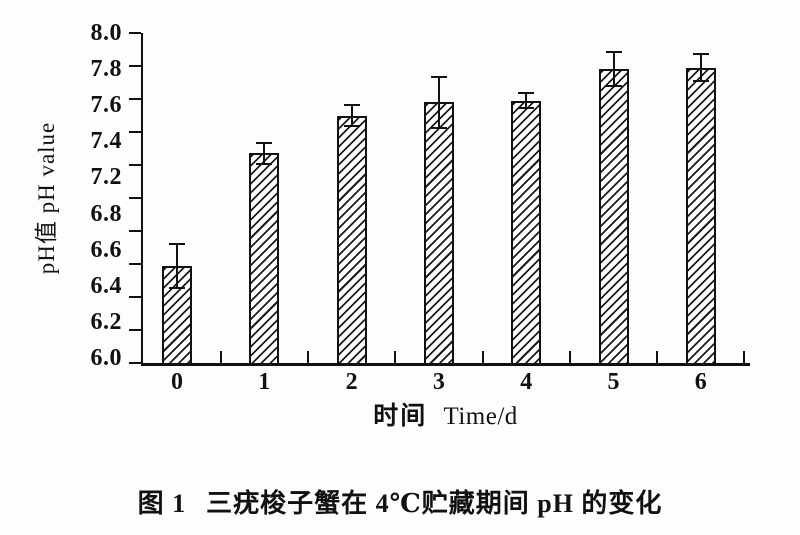 The width and height of the screenshot is (800, 535). Describe the element at coordinates (106, 141) in the screenshot. I see `y-tick-label-7.4: 7.4` at that location.